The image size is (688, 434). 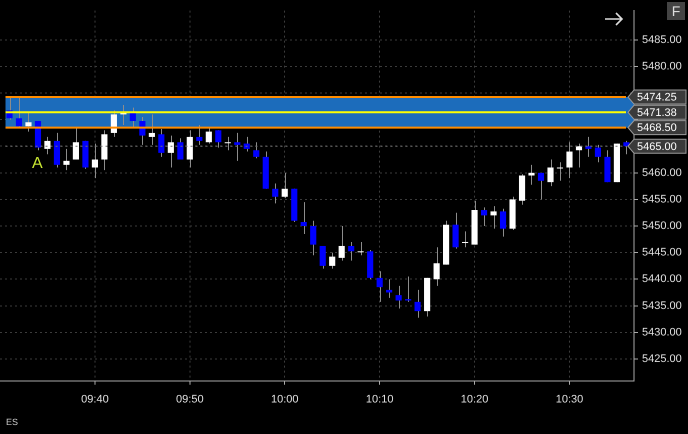 I want to click on x-tick-label: 09:50, so click(x=190, y=399).